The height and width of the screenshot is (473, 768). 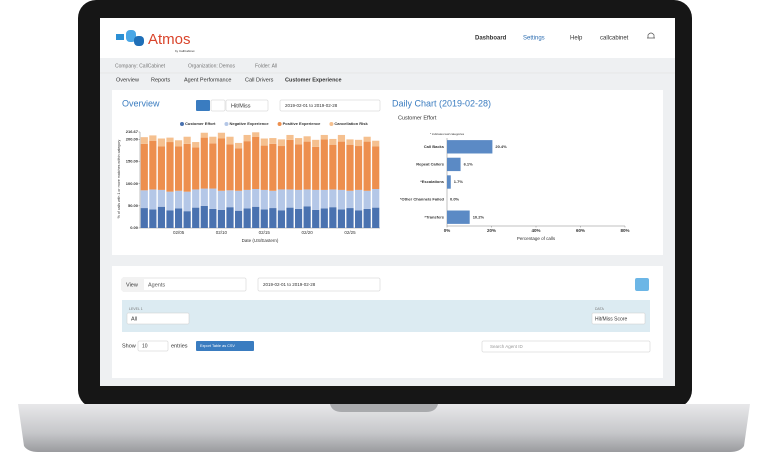 What do you see at coordinates (218, 105) in the screenshot?
I see `line-toggle` at bounding box center [218, 105].